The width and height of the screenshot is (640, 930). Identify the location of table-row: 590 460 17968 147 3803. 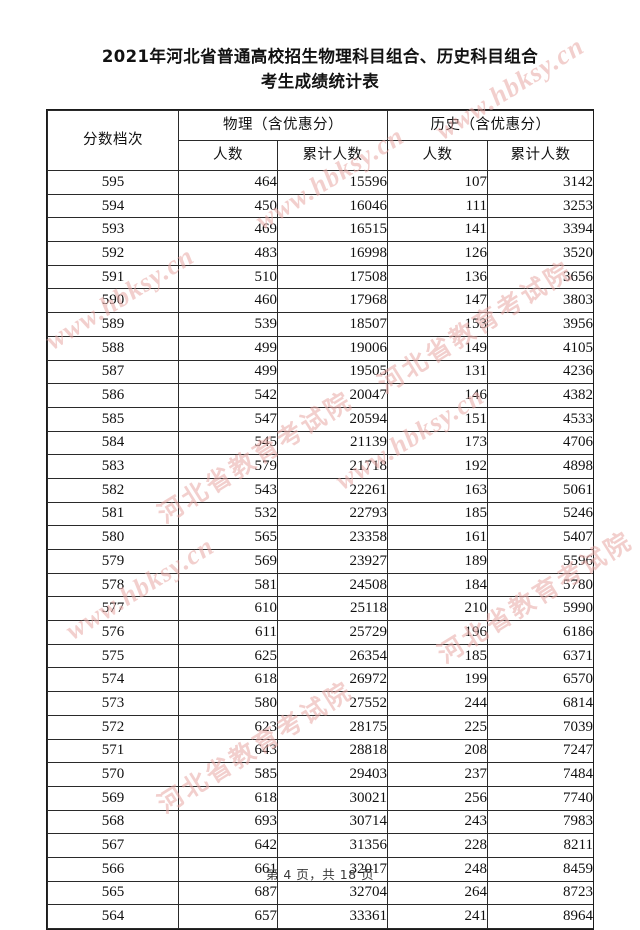
(320, 301).